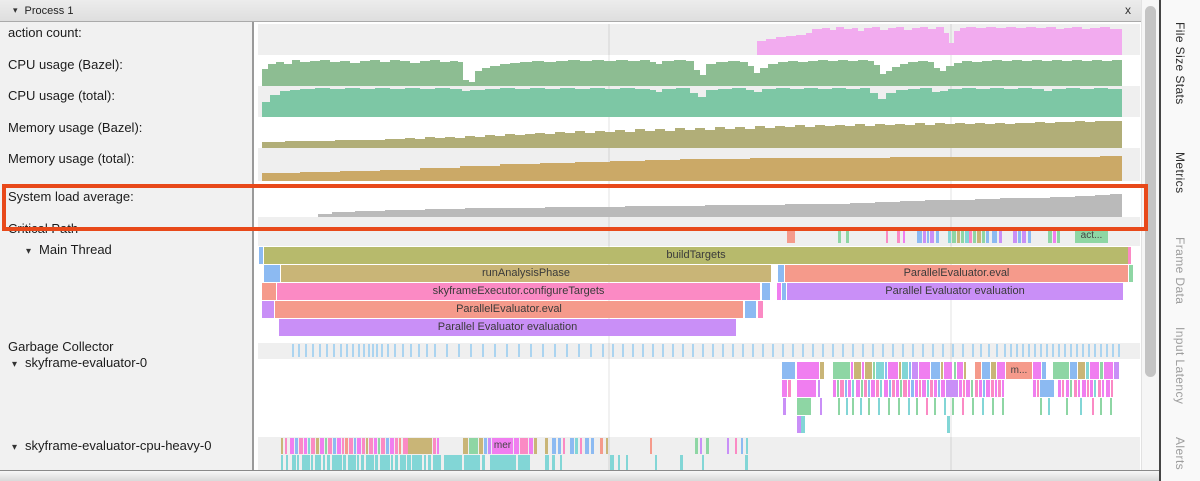  I want to click on vertical-scrollbar, so click(1150, 235).